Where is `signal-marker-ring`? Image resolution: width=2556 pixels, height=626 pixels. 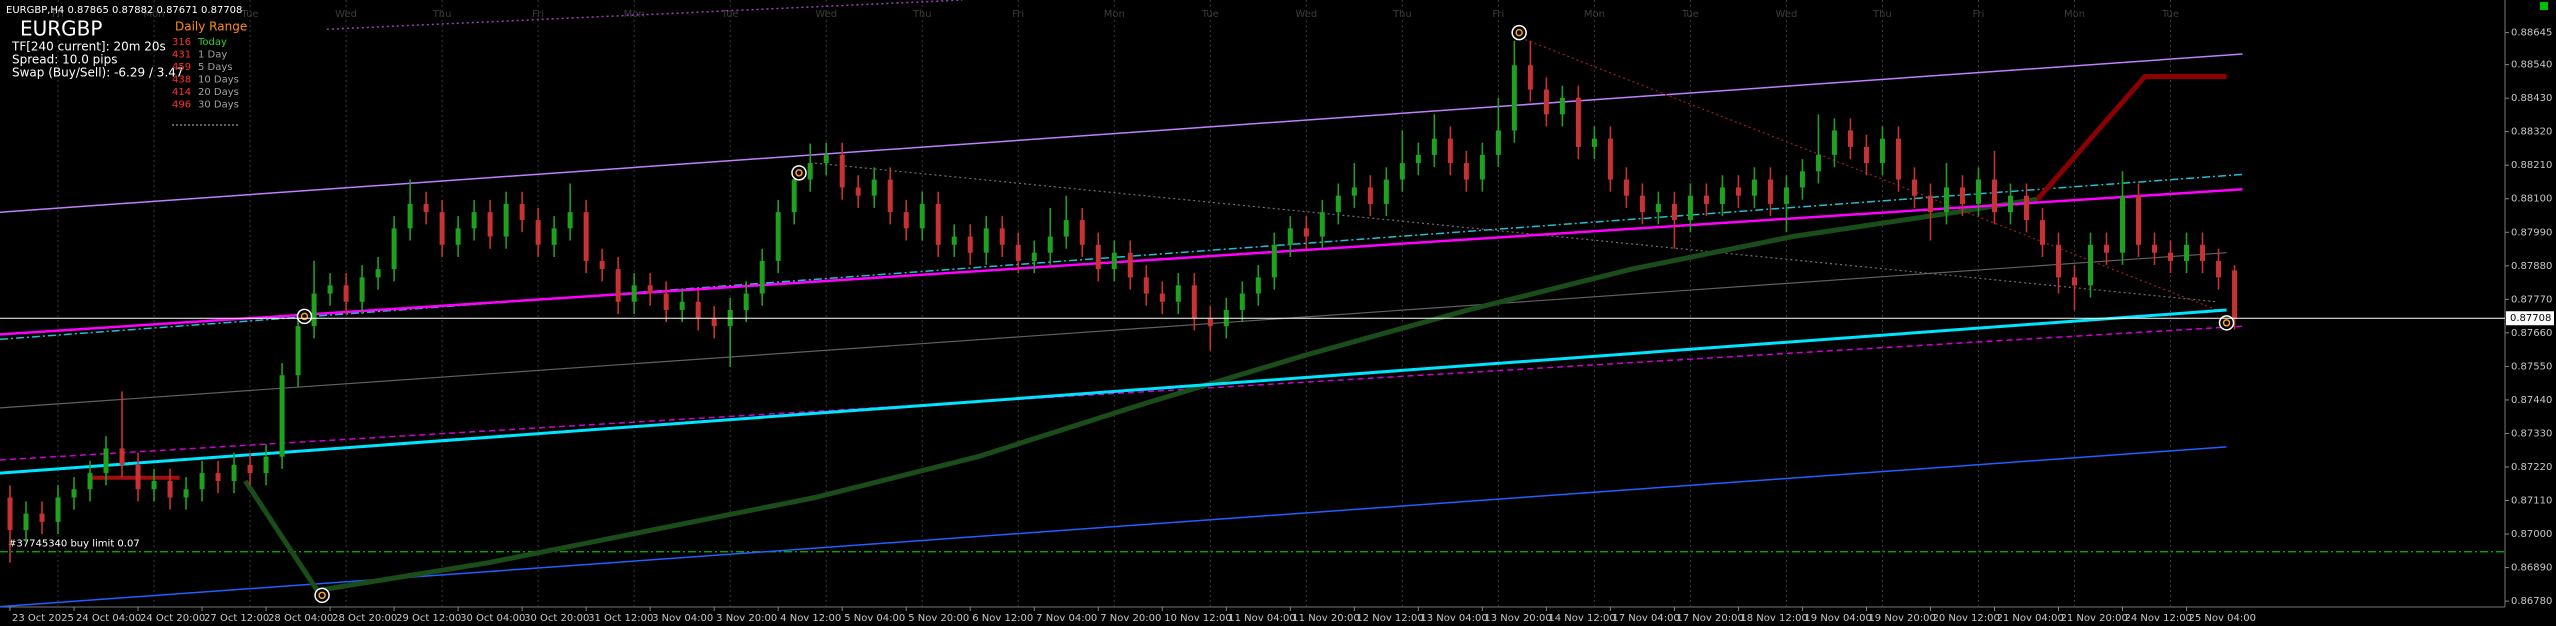
signal-marker-ring is located at coordinates (2226, 323).